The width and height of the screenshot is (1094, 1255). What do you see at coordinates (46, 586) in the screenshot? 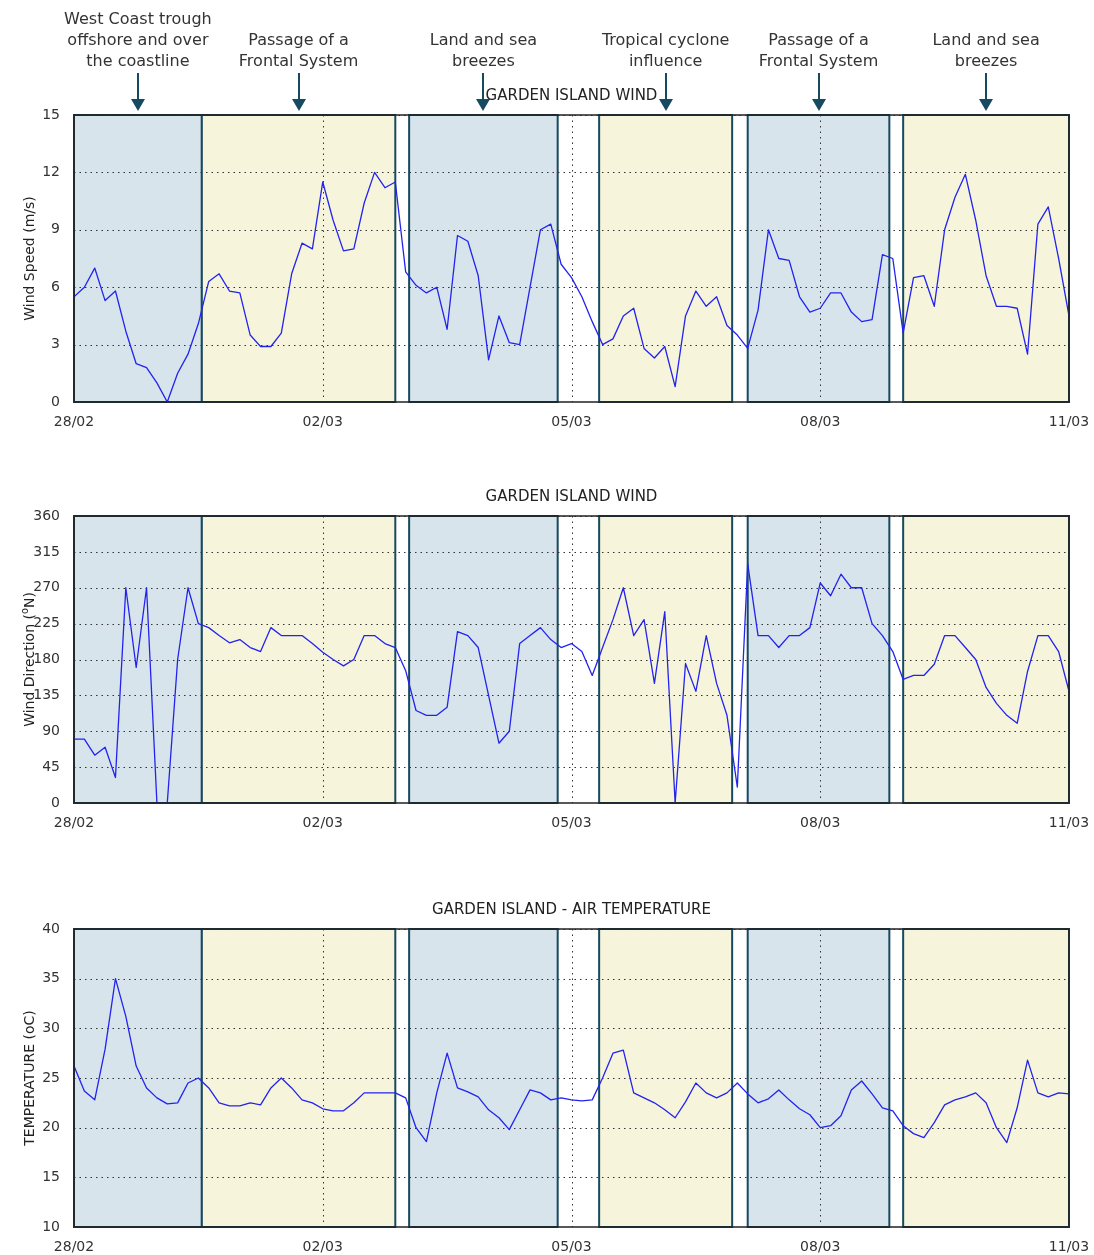
I see `y-tick-label: 270` at bounding box center [46, 586].